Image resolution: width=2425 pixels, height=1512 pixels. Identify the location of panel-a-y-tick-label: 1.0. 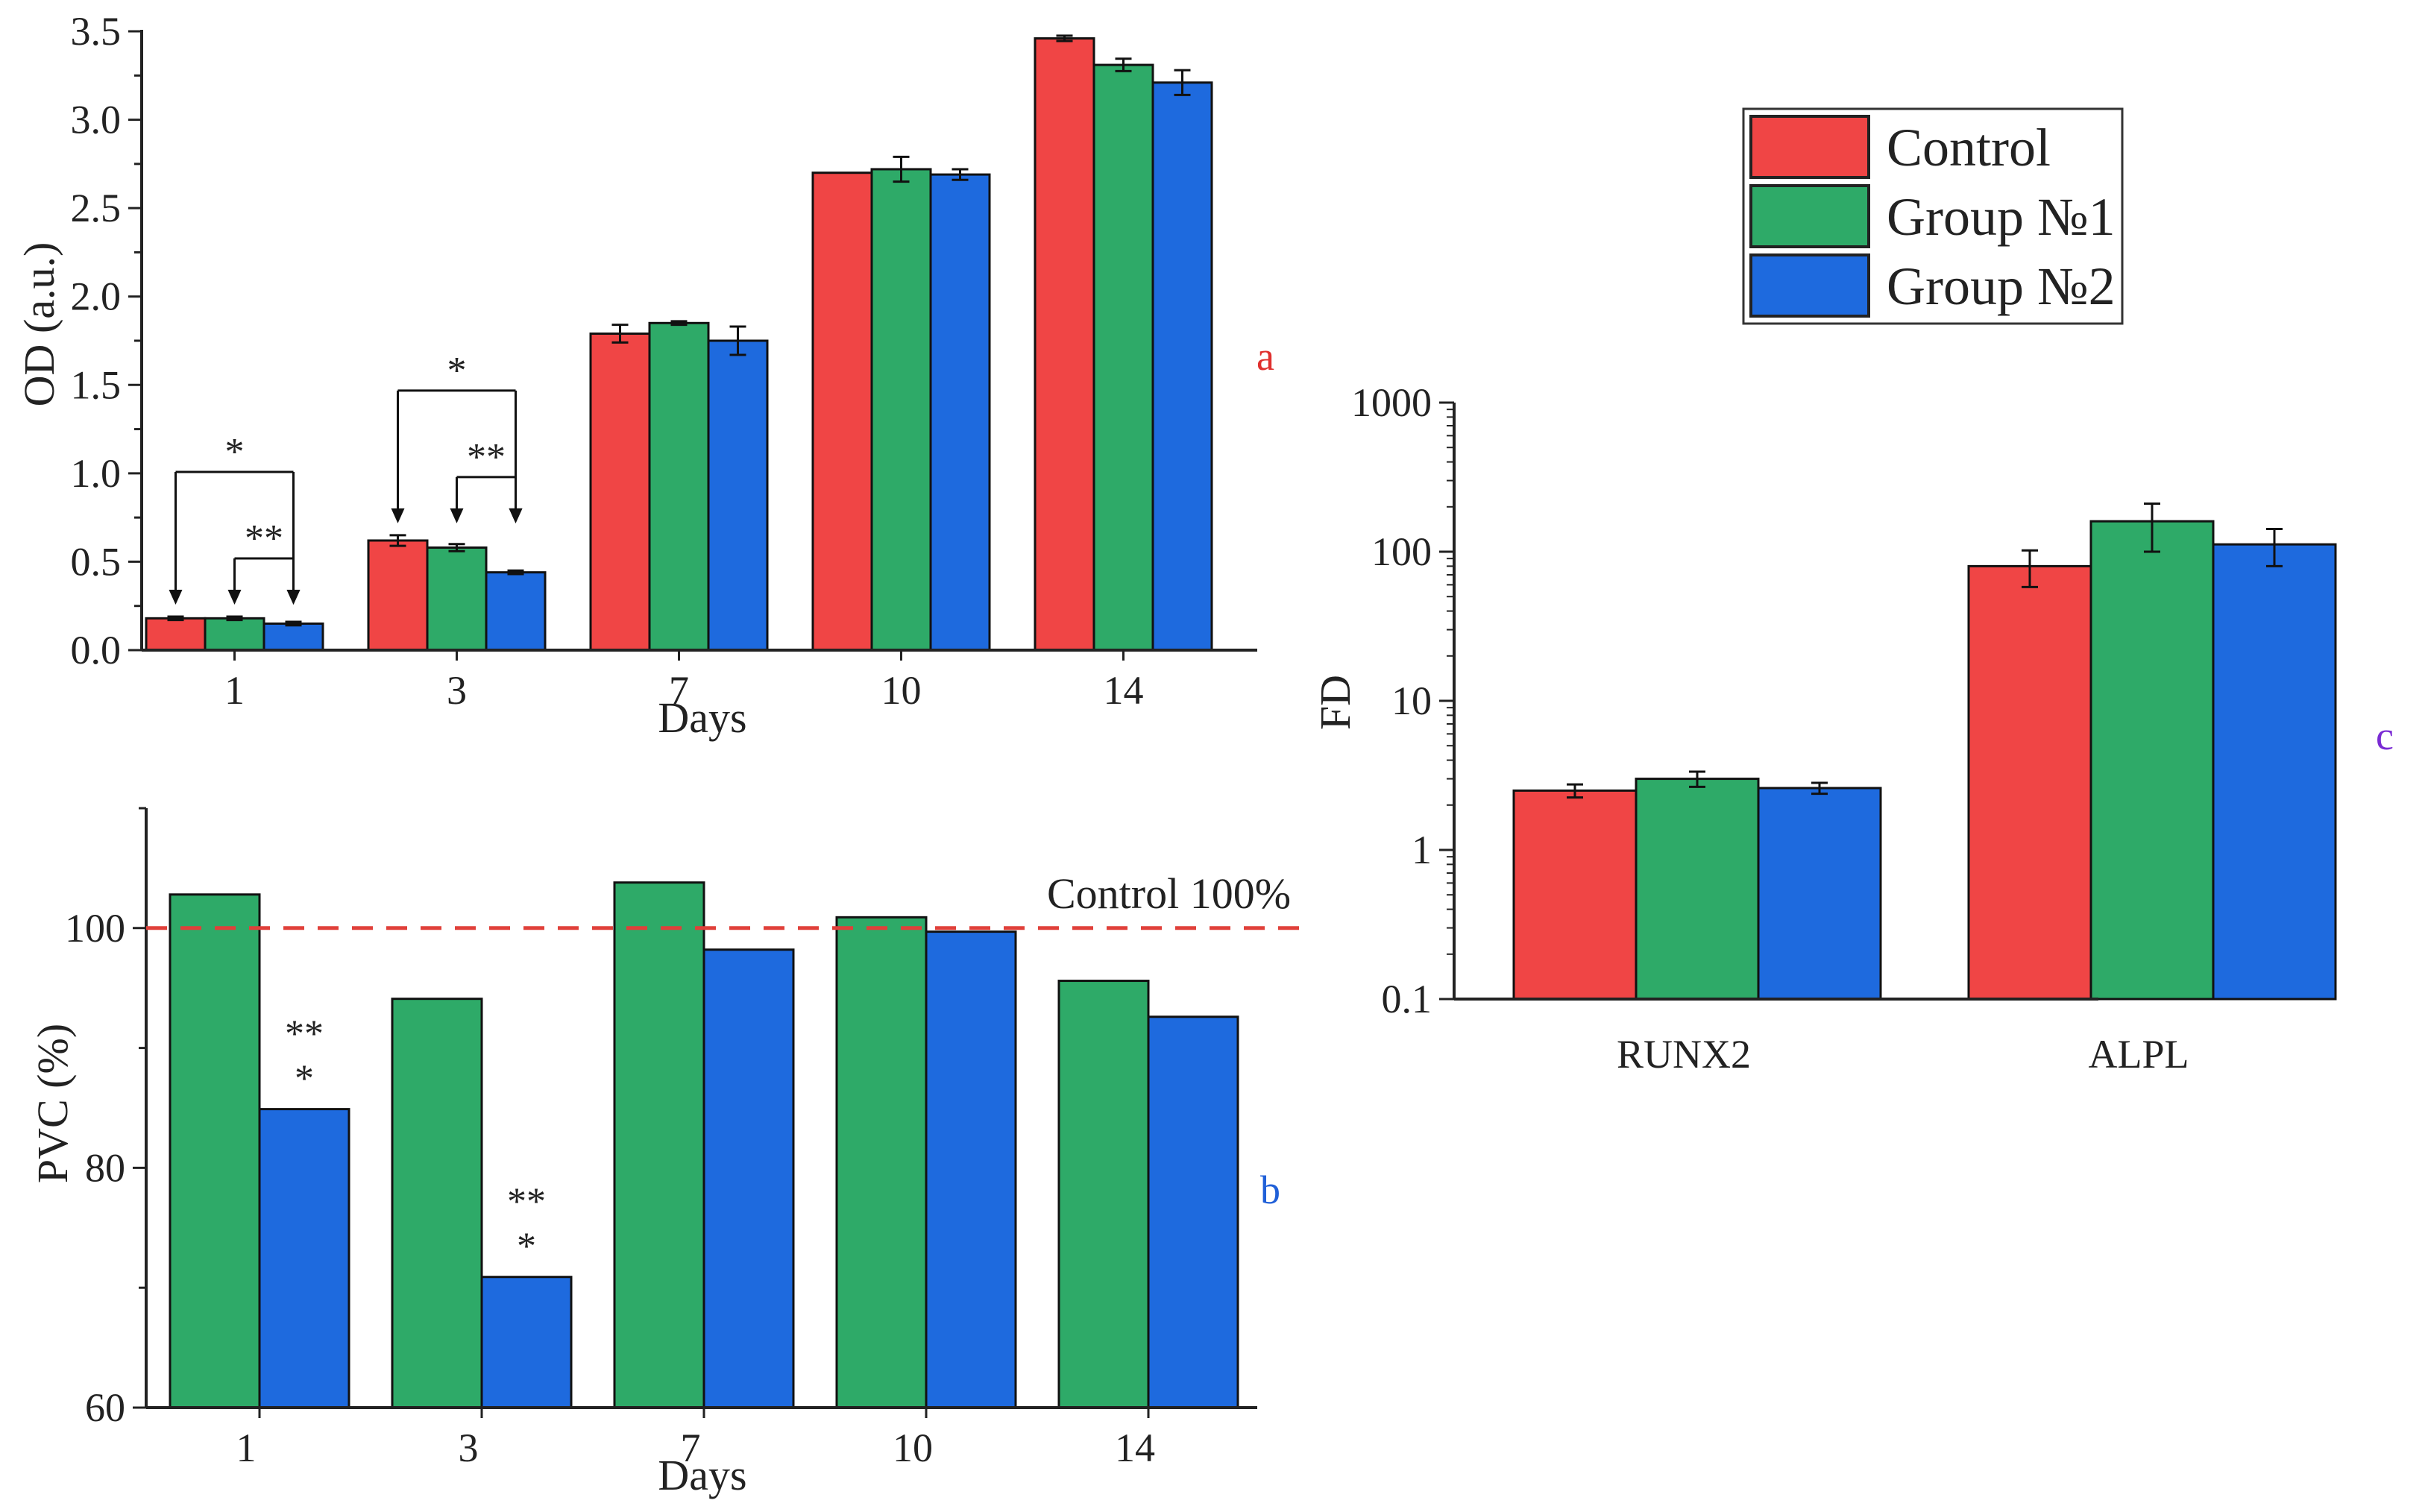
(96, 473).